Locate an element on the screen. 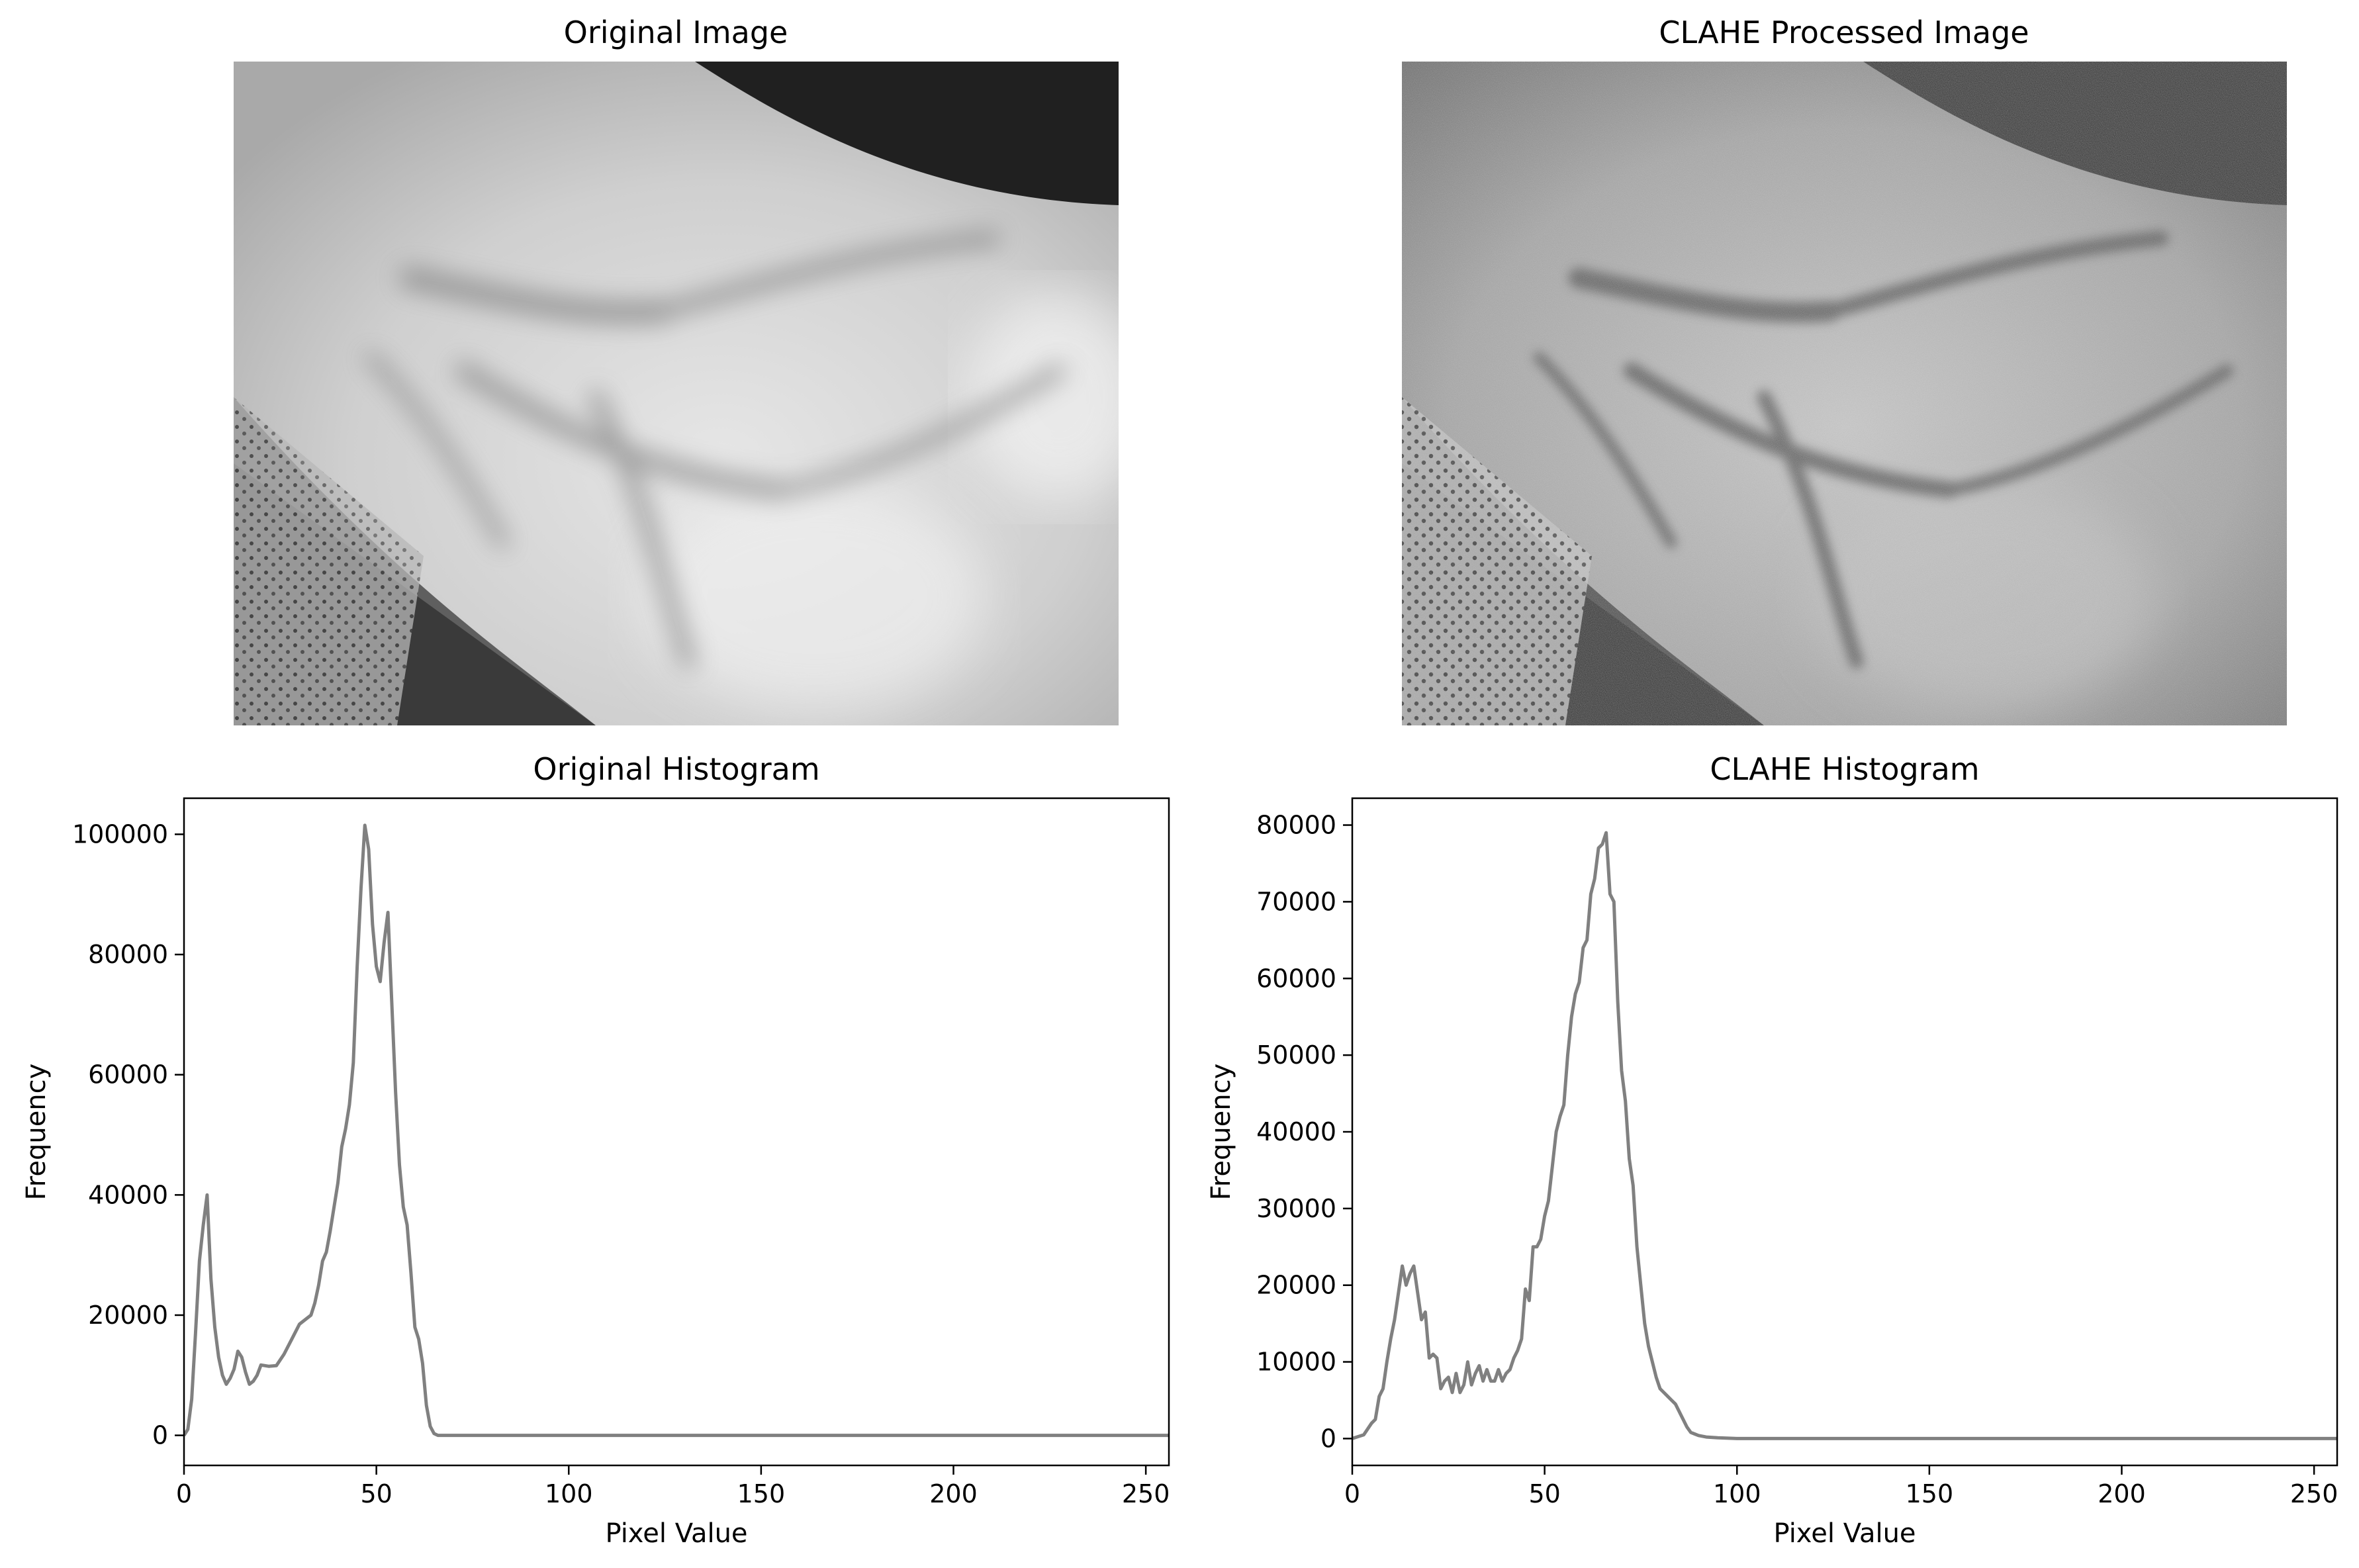 The width and height of the screenshot is (2359, 1568). clahe-hist-xlabel: Pixel Value is located at coordinates (1844, 1533).